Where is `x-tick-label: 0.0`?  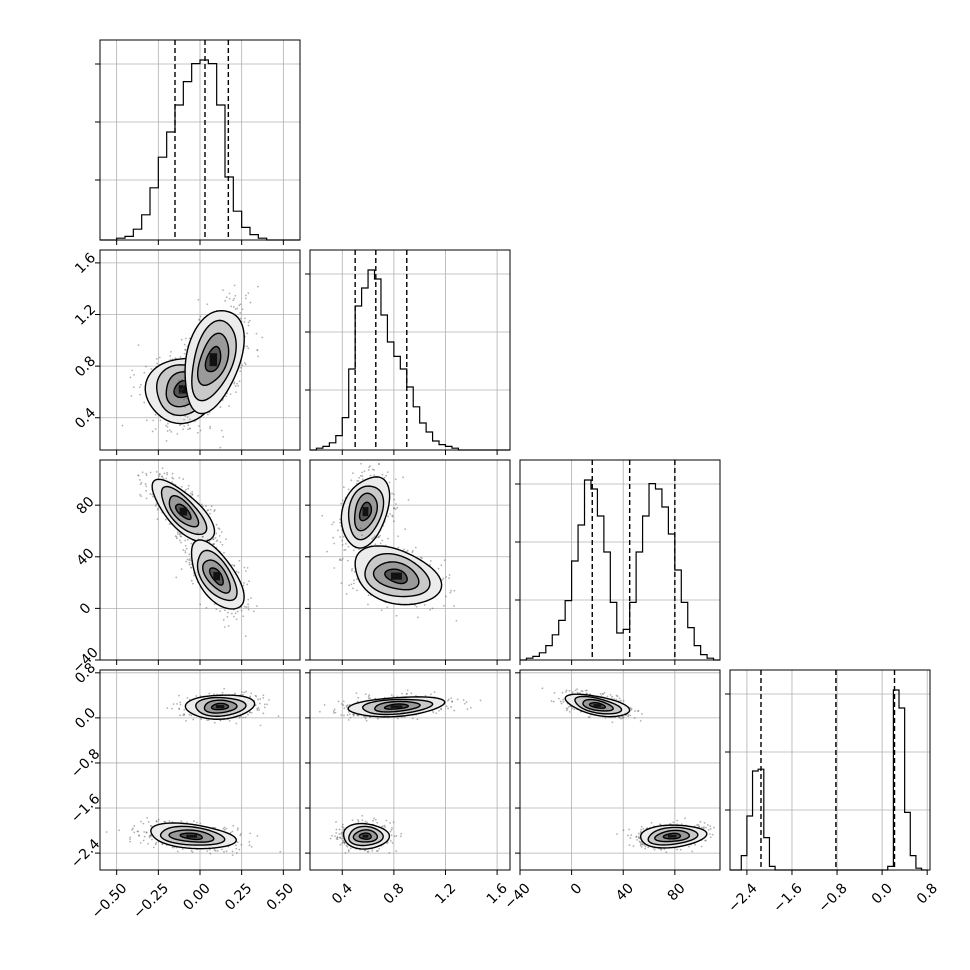
x-tick-label: 0.0 is located at coordinates (882, 893).